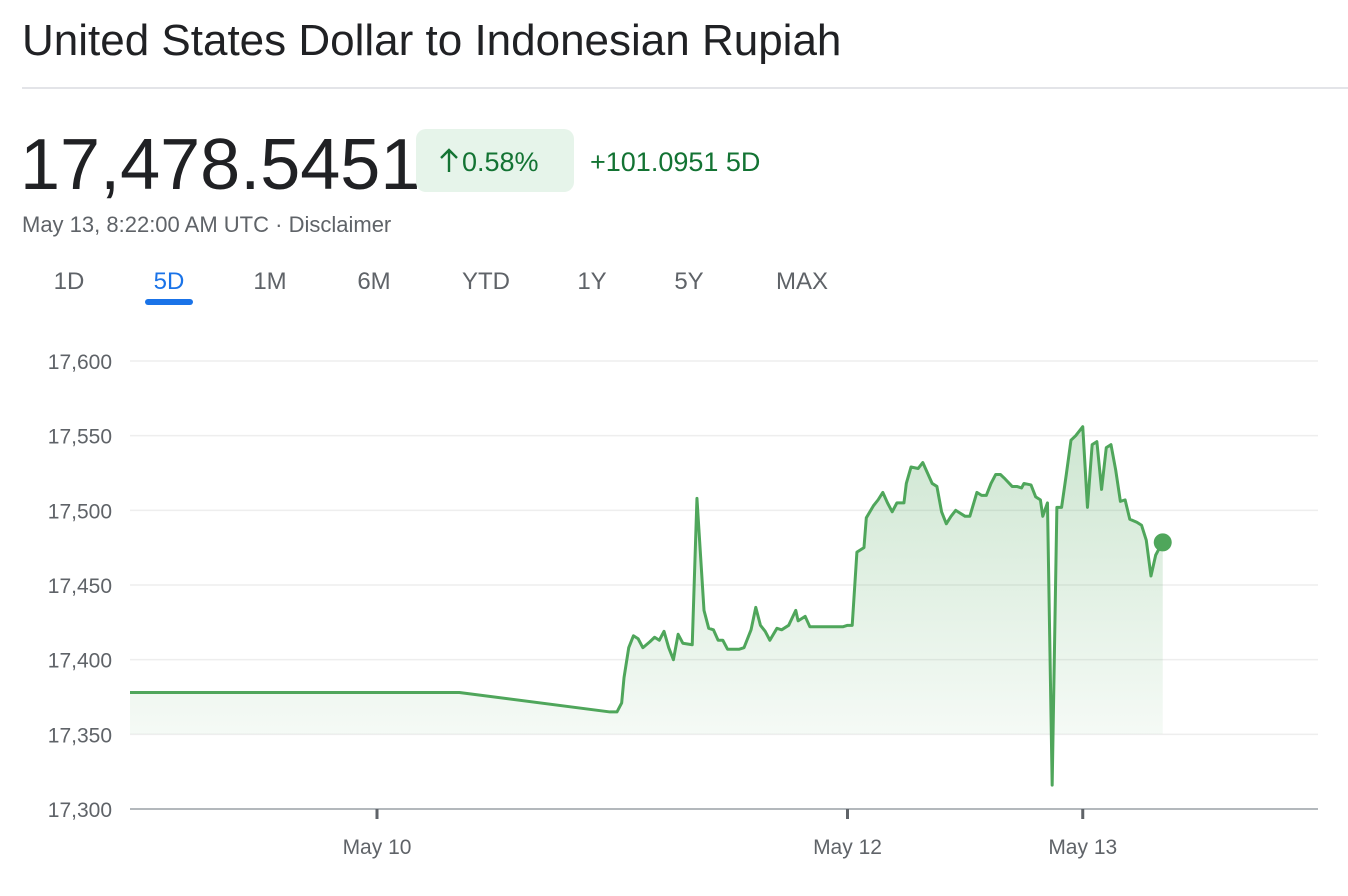 This screenshot has width=1348, height=896. I want to click on y-tick-label: 17,600, so click(80, 362).